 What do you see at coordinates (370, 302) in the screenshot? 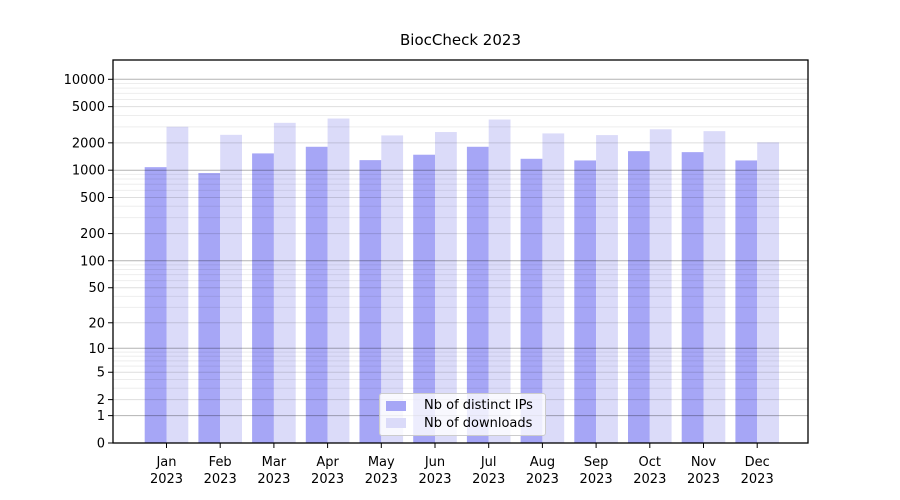
I see `bar-distinct-ips-may` at bounding box center [370, 302].